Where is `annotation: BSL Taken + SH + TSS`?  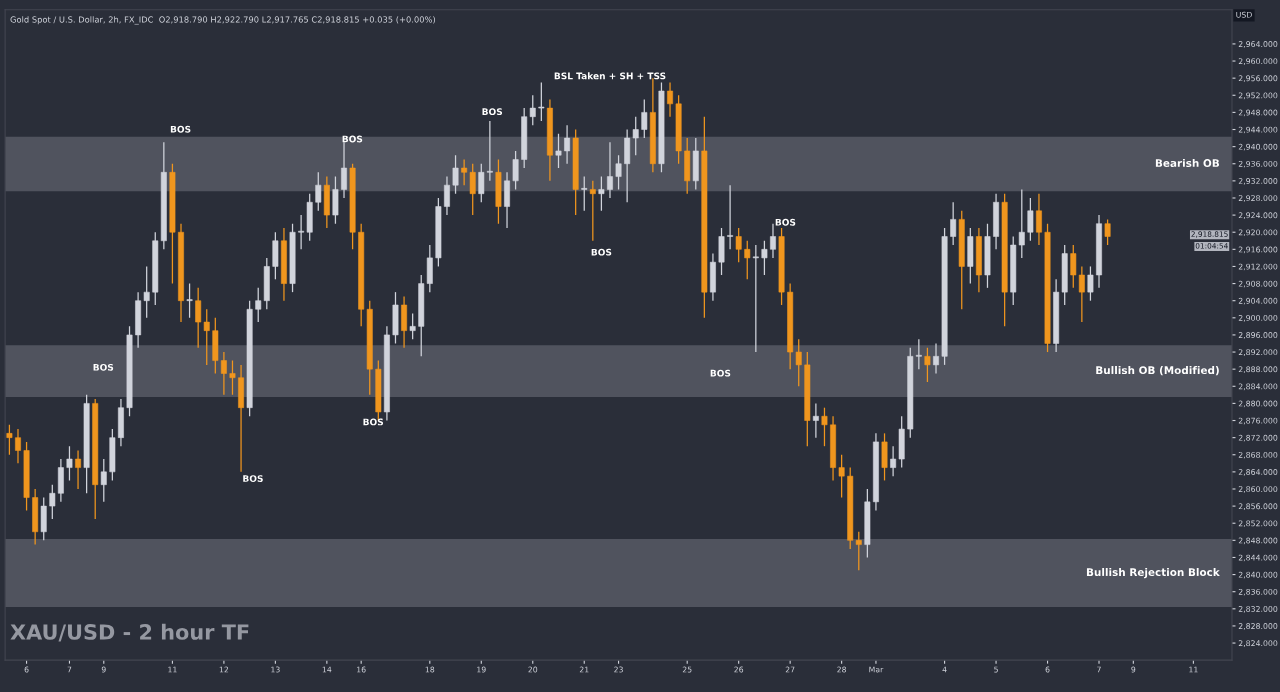 annotation: BSL Taken + SH + TSS is located at coordinates (610, 76).